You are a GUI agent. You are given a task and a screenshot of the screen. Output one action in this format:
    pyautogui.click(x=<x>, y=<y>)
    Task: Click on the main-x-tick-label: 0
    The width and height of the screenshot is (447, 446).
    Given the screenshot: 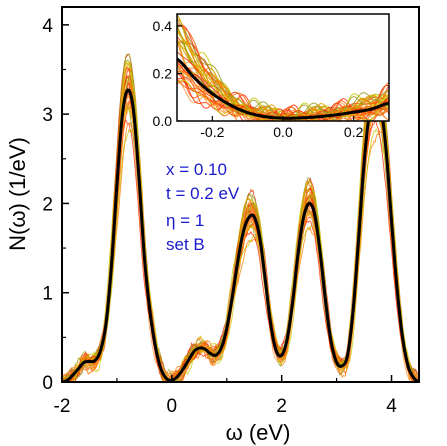 What is the action you would take?
    pyautogui.click(x=172, y=406)
    